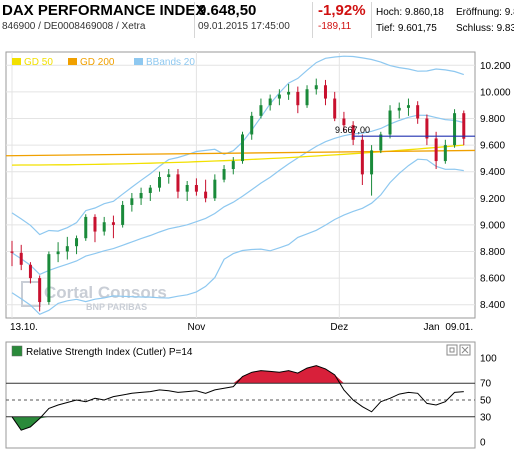  Describe the element at coordinates (452, 350) in the screenshot. I see `panel-resize-icon` at that location.